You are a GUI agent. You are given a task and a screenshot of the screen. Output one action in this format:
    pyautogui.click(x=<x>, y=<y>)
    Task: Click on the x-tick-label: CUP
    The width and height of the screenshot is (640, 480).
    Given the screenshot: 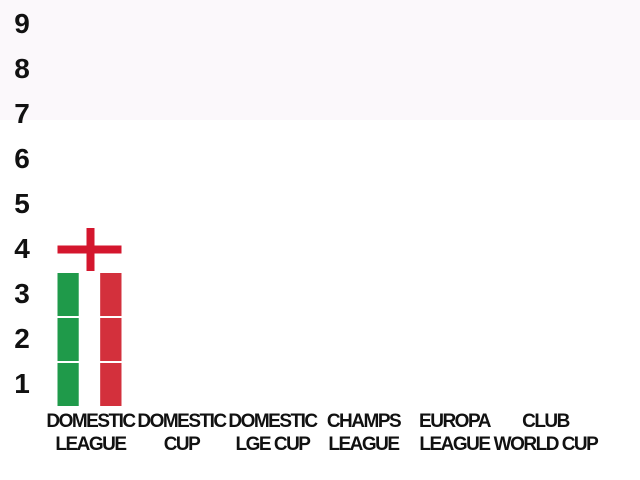 What is the action you would take?
    pyautogui.click(x=182, y=444)
    